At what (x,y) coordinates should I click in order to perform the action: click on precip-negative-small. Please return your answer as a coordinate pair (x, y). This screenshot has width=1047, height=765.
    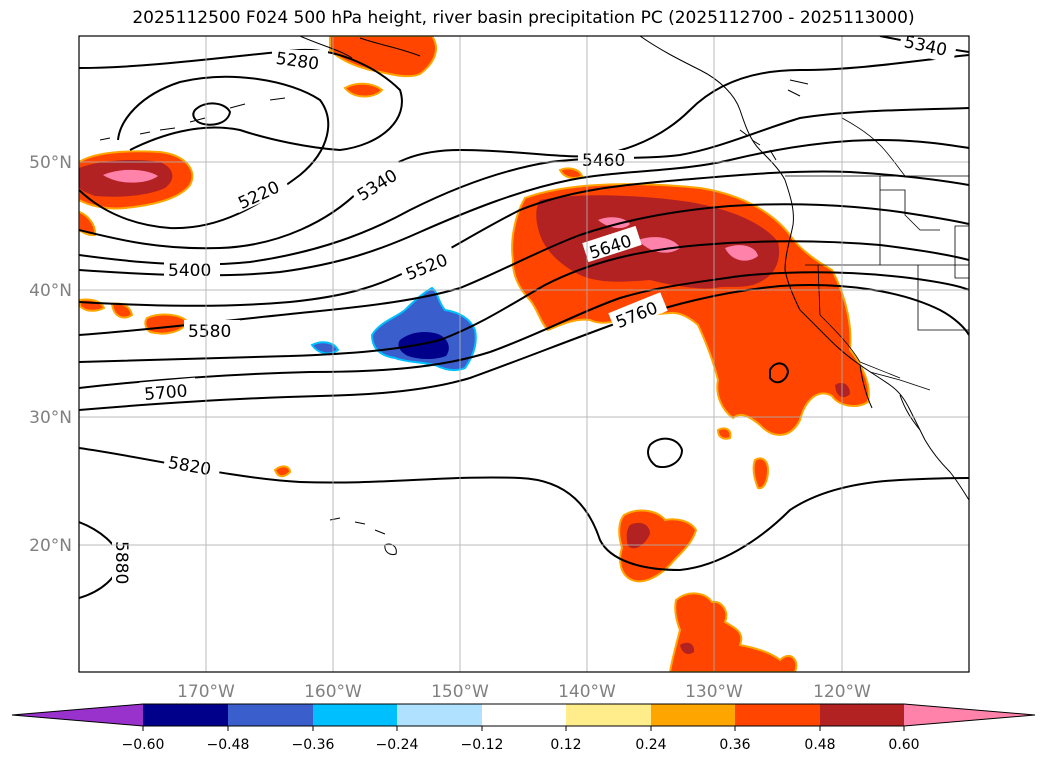
    Looking at the image, I should click on (325, 348).